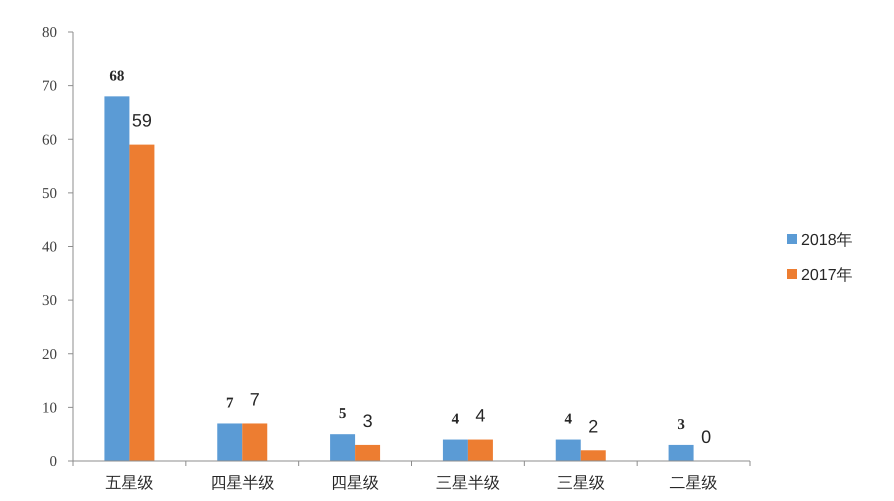  Describe the element at coordinates (49, 140) in the screenshot. I see `y-tick-label: 60` at that location.